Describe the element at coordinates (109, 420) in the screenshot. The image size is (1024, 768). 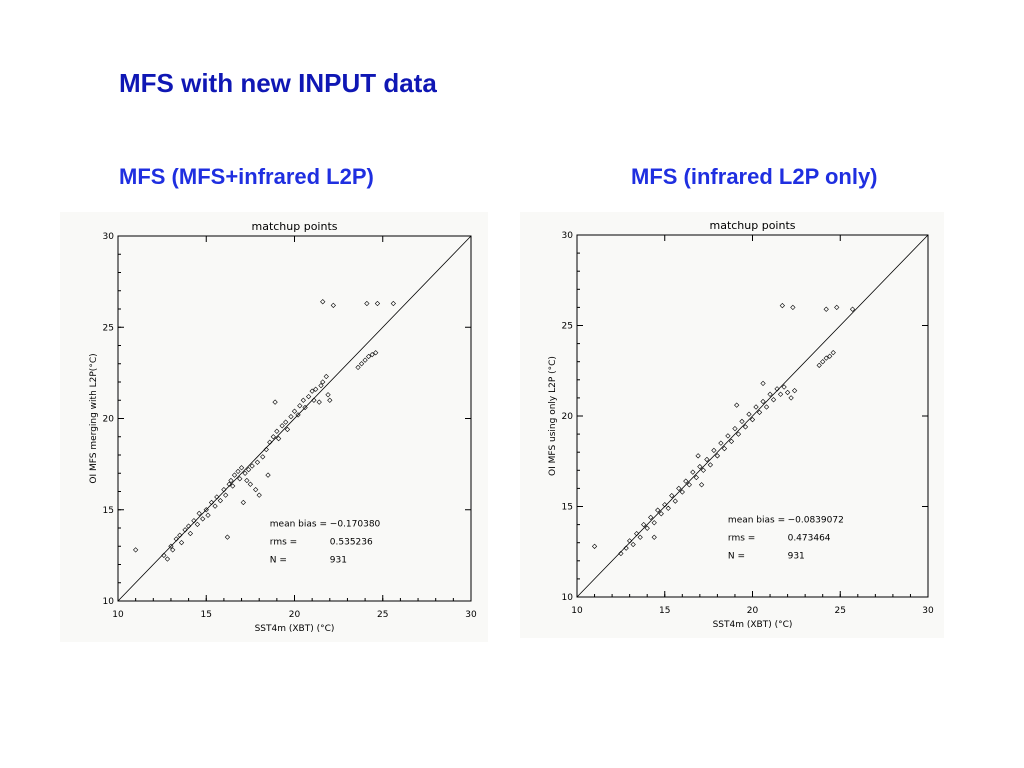
I see `y-tick-label: 20` at that location.